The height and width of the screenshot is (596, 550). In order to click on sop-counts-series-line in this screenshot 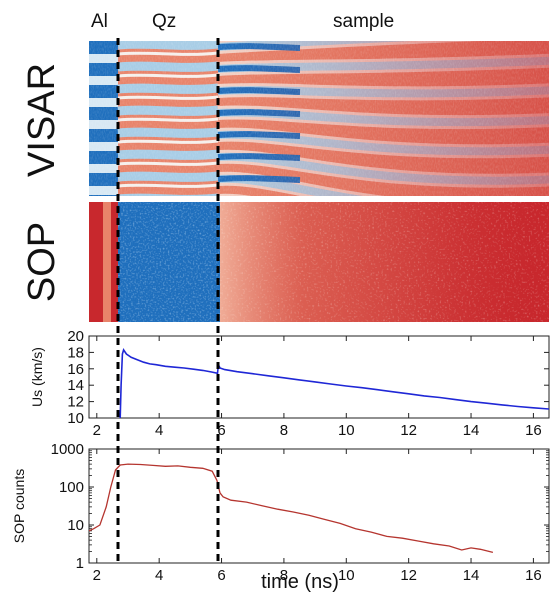, I will do `click(291, 508)`.